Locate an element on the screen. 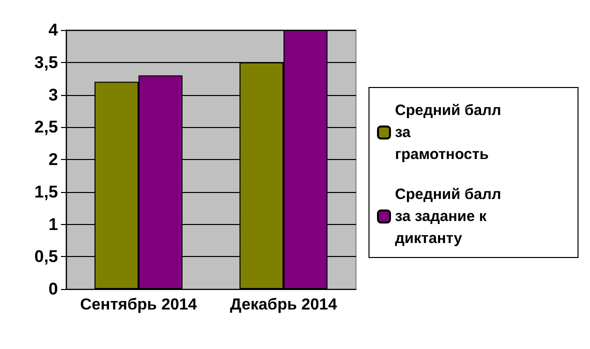 The width and height of the screenshot is (590, 349). y-tick-label: 1,5 is located at coordinates (46, 192).